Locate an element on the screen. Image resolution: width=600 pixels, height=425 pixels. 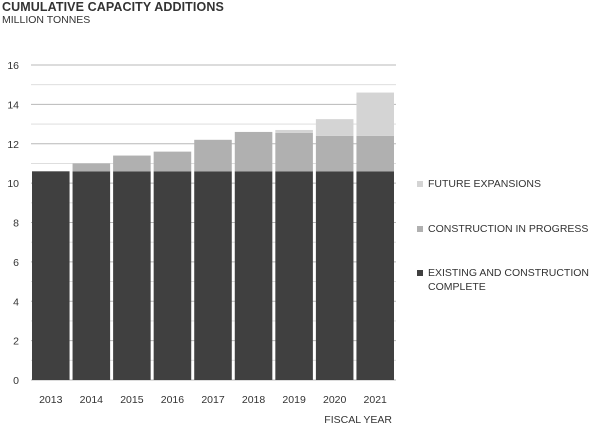
y-tick-label: 2 is located at coordinates (16, 342).